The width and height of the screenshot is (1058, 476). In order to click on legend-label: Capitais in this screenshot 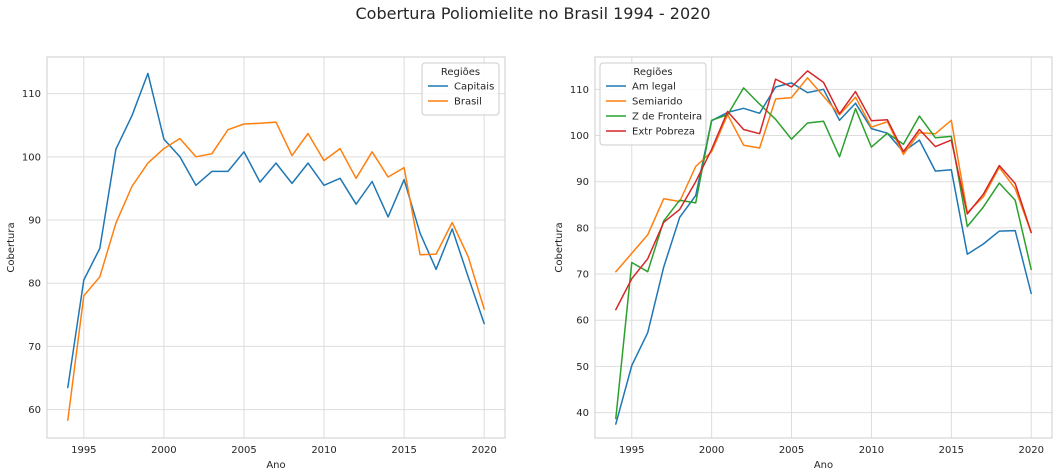, I will do `click(474, 87)`.